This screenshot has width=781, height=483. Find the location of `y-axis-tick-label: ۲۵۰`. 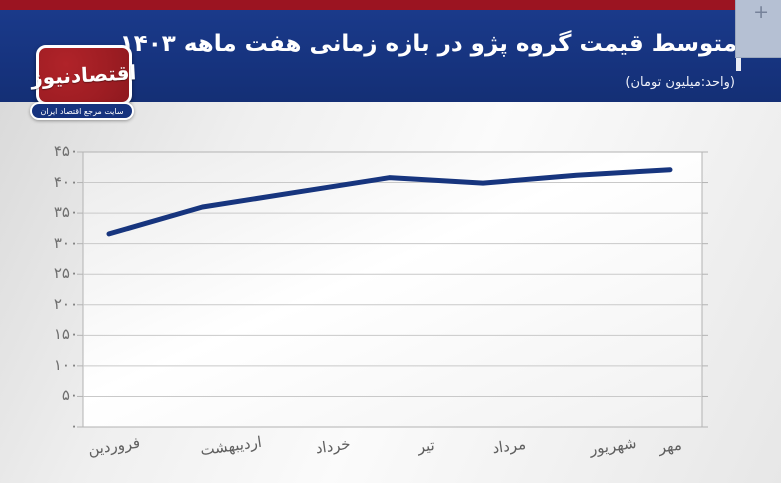

y-axis-tick-label: ۲۵۰ is located at coordinates (65, 273).